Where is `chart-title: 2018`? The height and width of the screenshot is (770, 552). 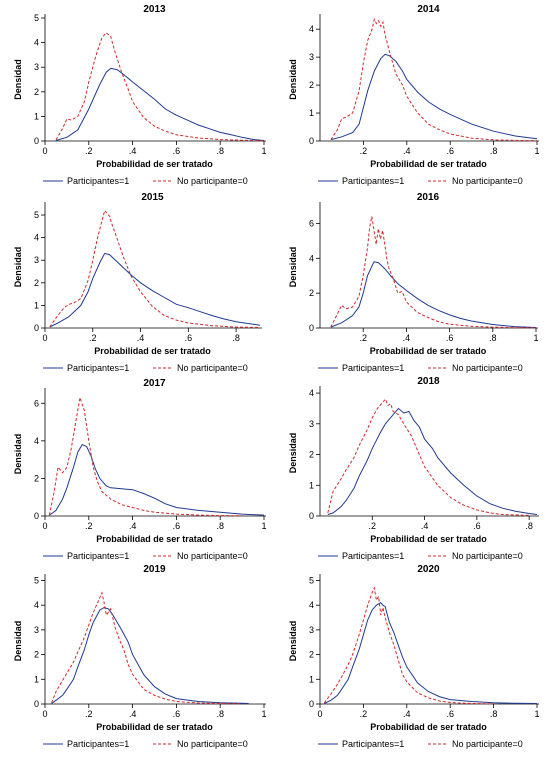
chart-title: 2018 is located at coordinates (428, 381).